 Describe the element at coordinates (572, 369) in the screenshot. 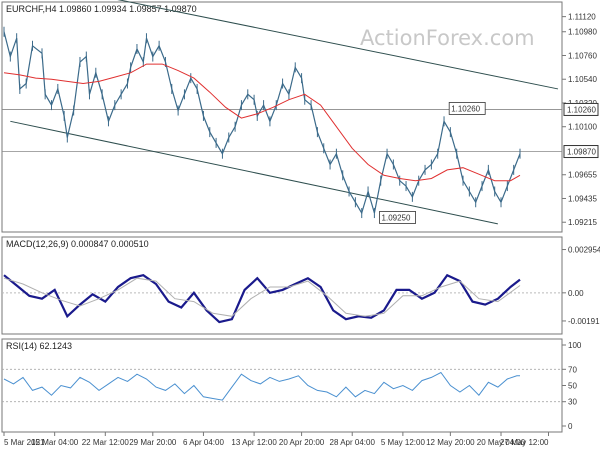

I see `y-tick-label: 70` at that location.